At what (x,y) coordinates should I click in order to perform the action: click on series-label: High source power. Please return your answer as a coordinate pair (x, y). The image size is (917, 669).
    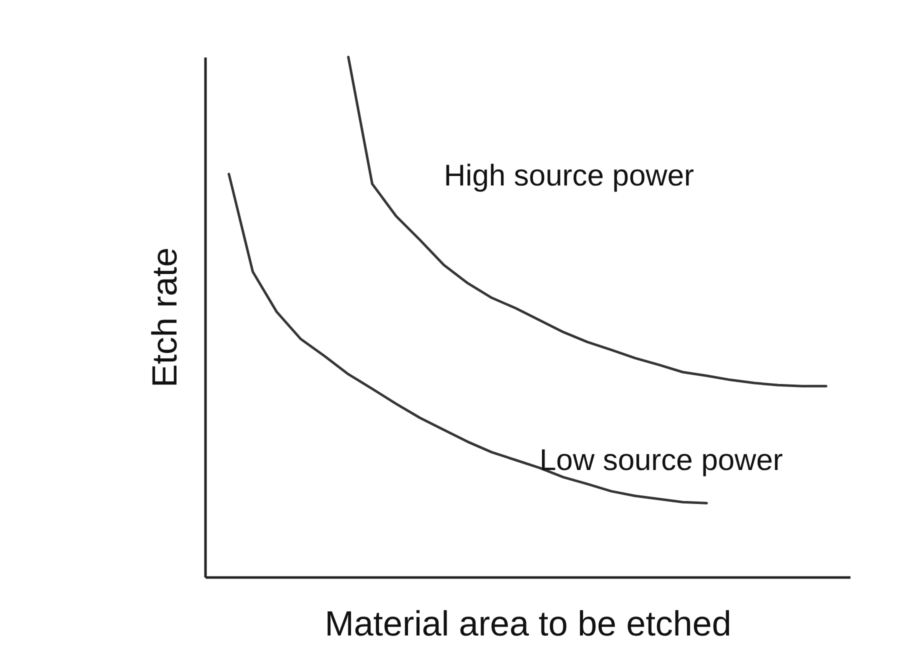
    Looking at the image, I should click on (569, 176).